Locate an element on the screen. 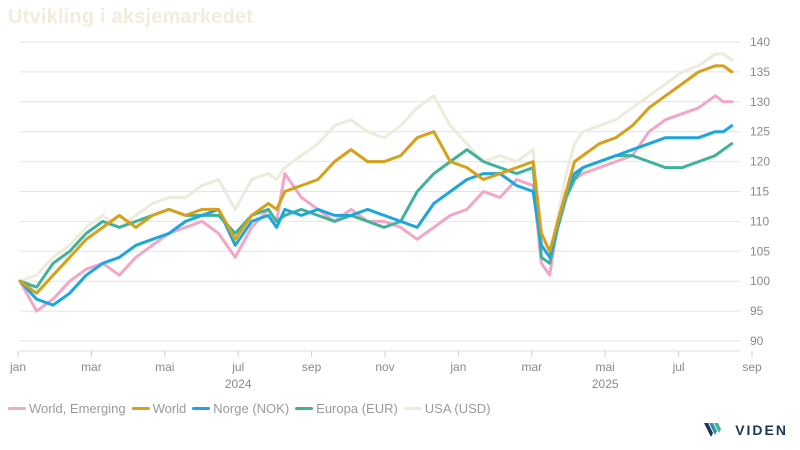  legend-item: Europa (EUR) is located at coordinates (346, 408).